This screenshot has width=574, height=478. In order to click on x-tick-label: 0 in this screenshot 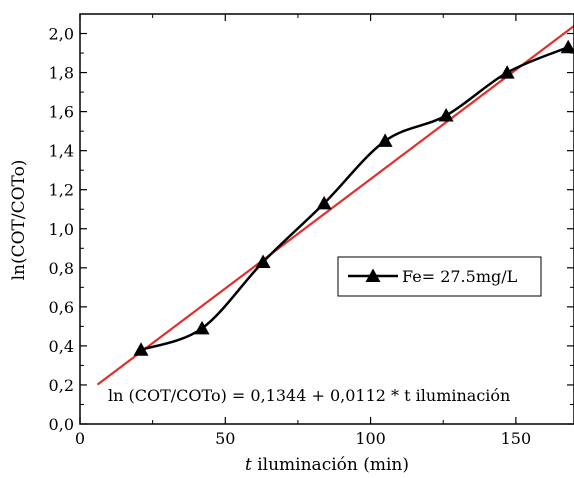, I will do `click(80, 438)`.